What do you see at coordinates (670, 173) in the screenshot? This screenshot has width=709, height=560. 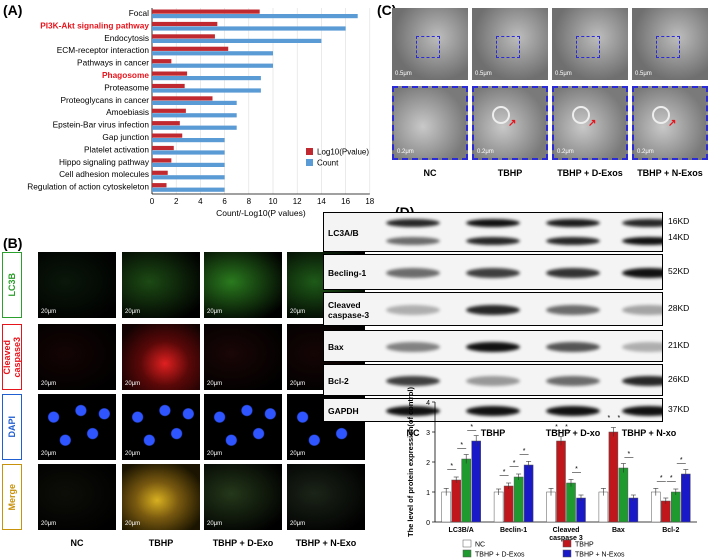 I see `condition-label: TBHP + N-Exos` at bounding box center [670, 173].